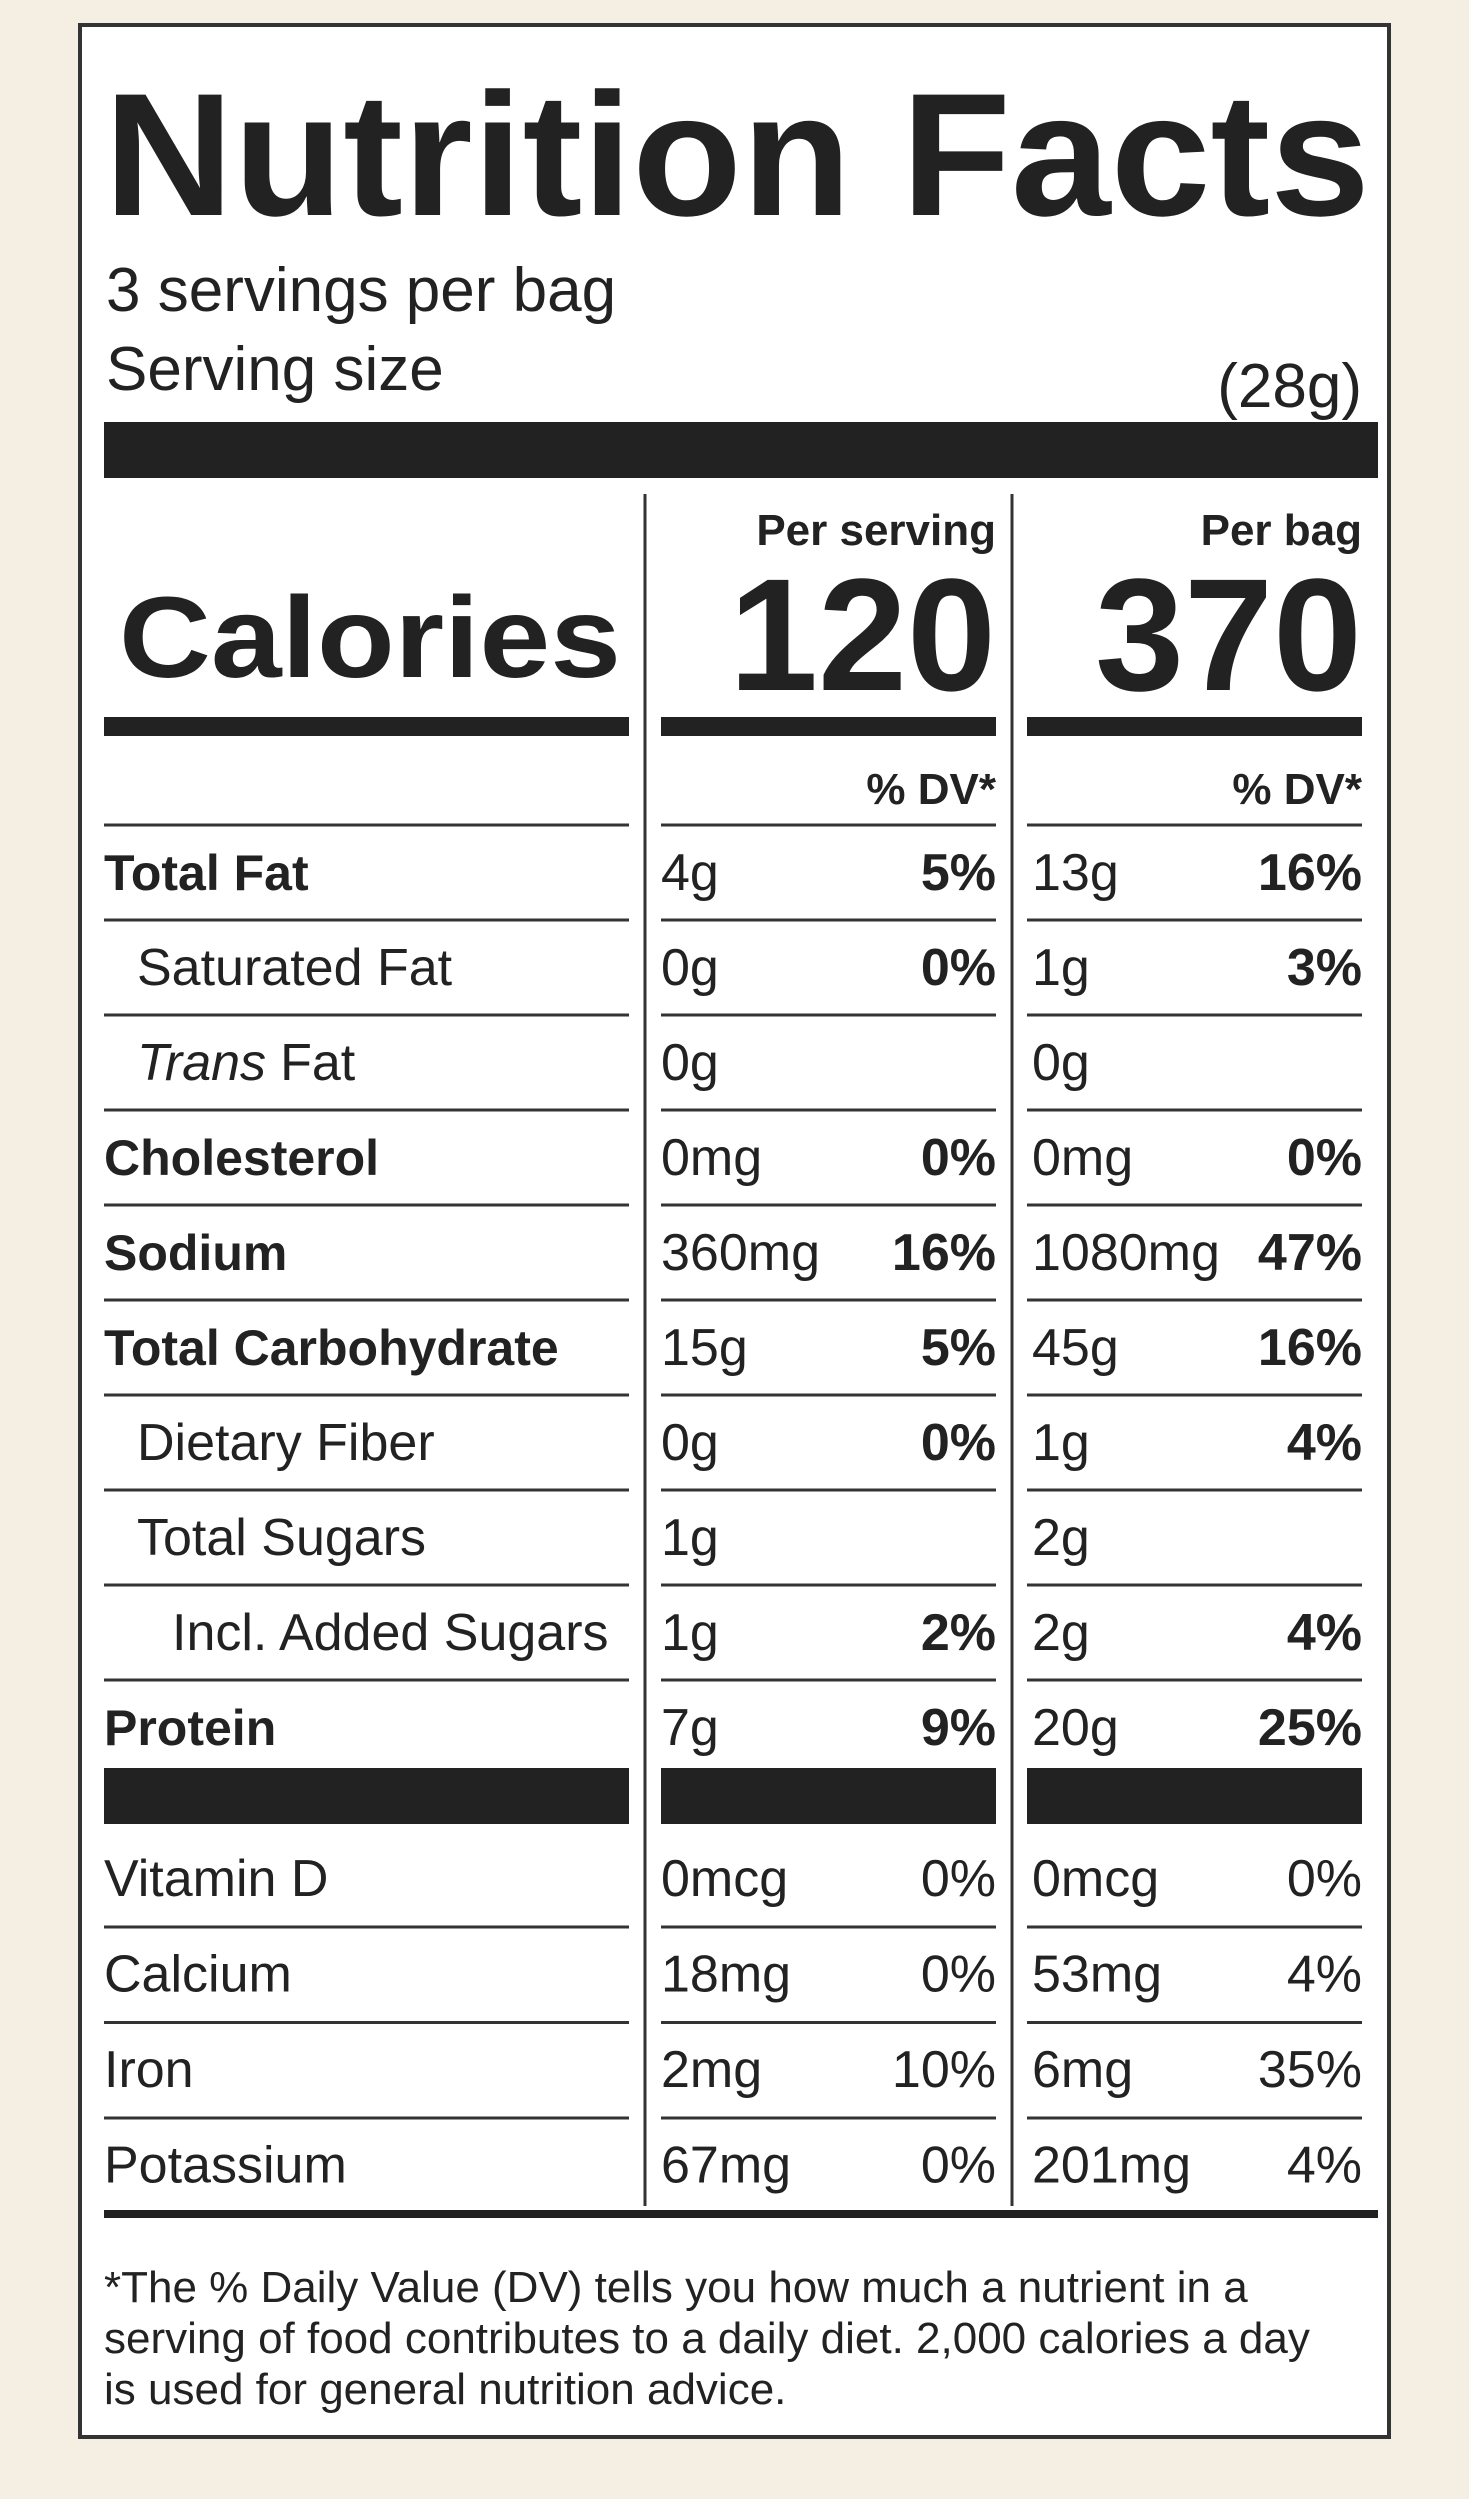  I want to click on serving-size-label: Serving size, so click(275, 369).